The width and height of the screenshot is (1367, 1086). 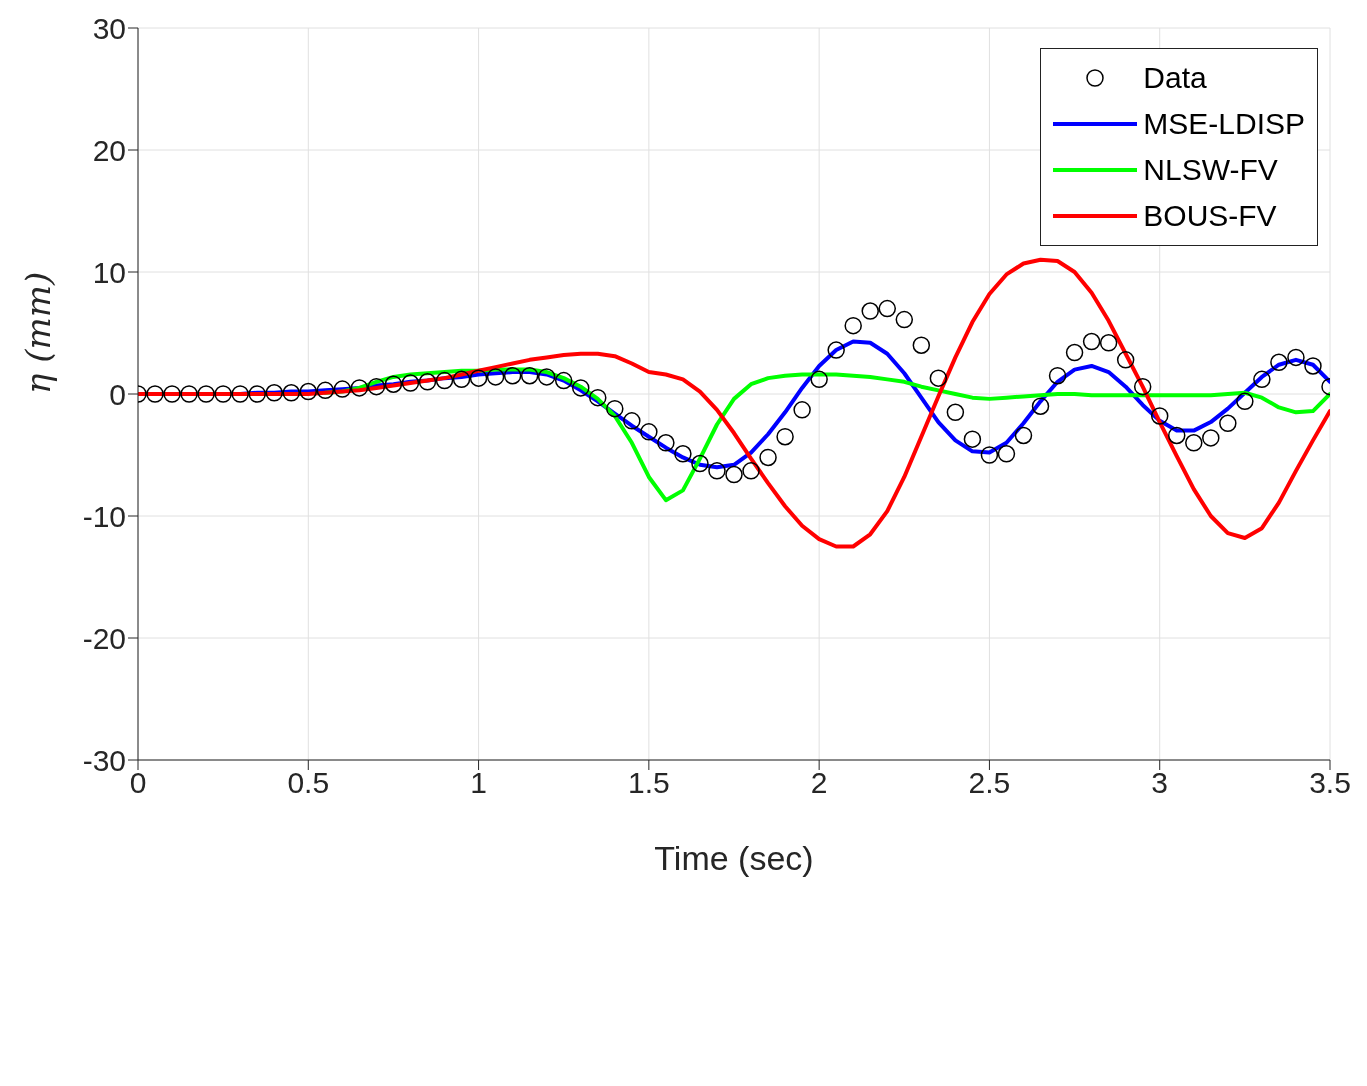 What do you see at coordinates (117, 394) in the screenshot?
I see `y-tick-label: 0` at bounding box center [117, 394].